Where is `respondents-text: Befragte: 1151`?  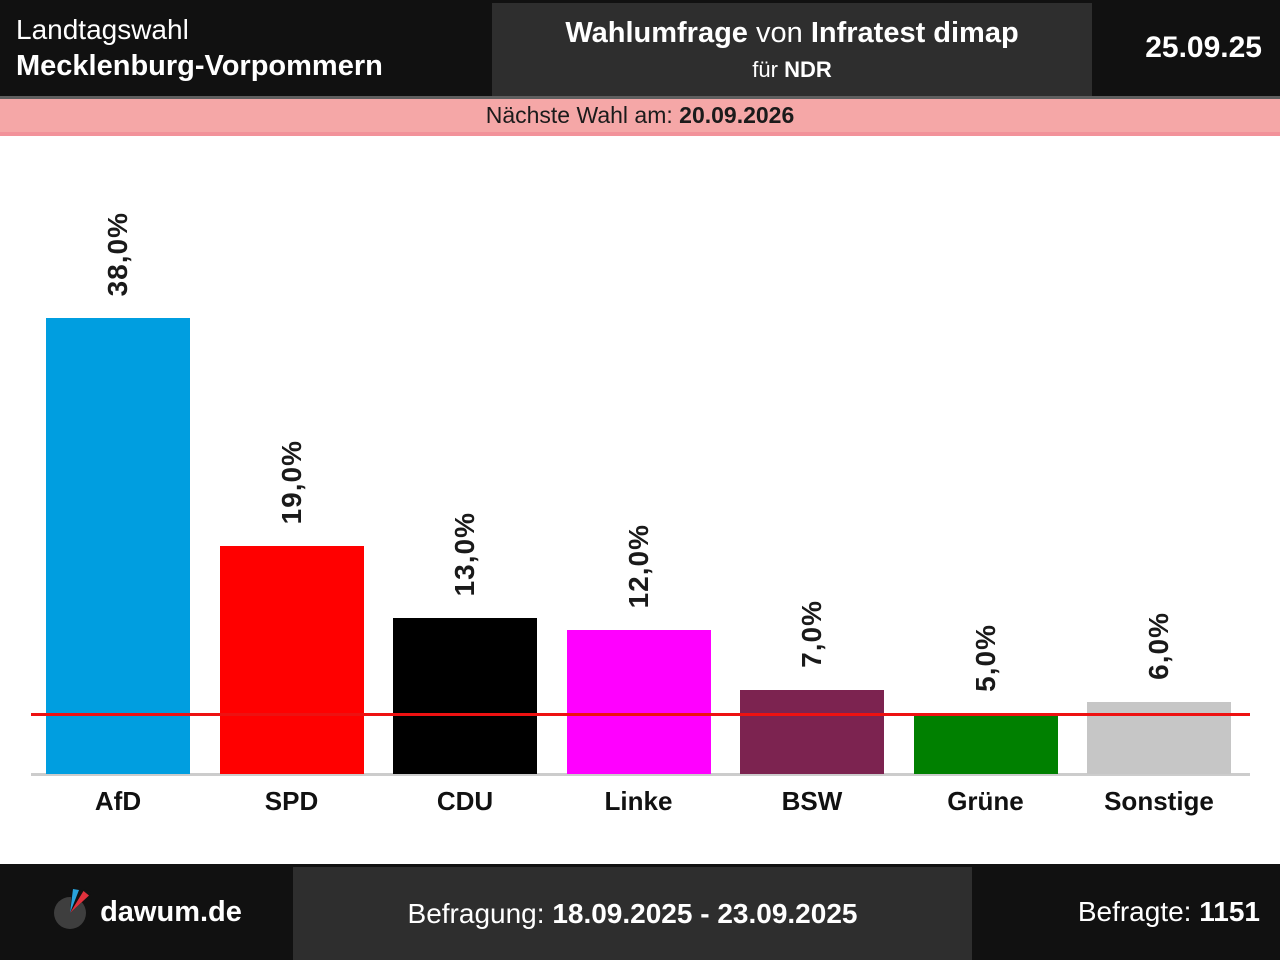 respondents-text: Befragte: 1151 is located at coordinates (1169, 912).